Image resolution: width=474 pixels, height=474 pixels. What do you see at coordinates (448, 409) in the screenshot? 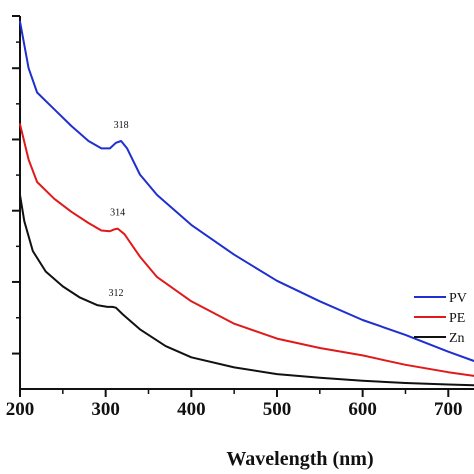
I see `x-tick-label-5: 700` at bounding box center [448, 409].